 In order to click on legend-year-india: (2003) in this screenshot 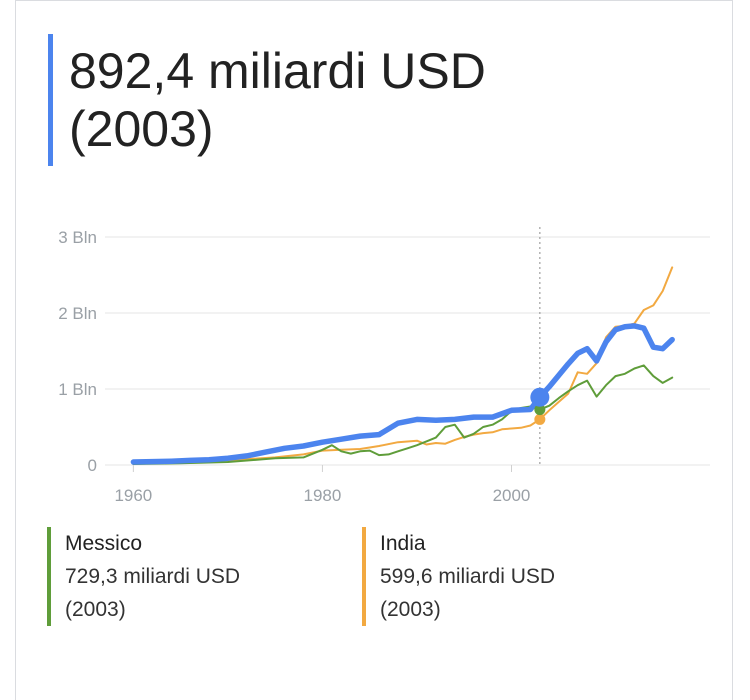, I will do `click(410, 609)`.